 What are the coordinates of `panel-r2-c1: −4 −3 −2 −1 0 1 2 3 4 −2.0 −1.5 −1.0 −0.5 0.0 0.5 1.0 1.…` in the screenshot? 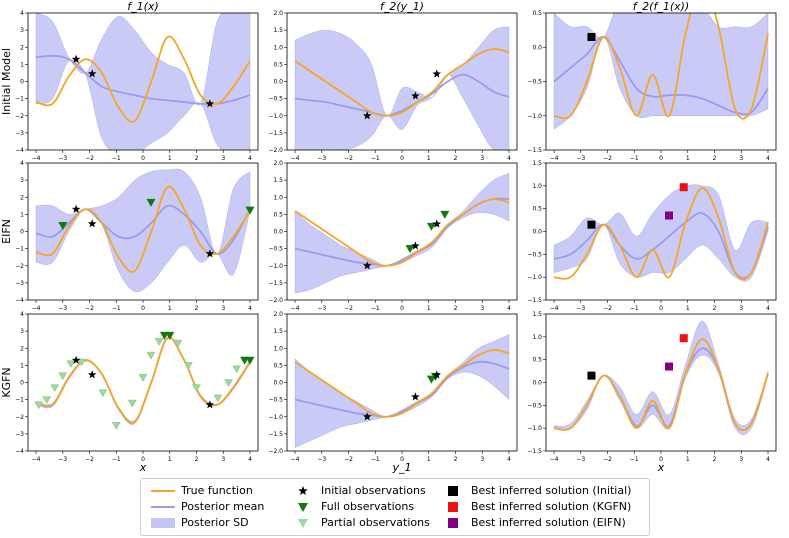 It's located at (393, 387).